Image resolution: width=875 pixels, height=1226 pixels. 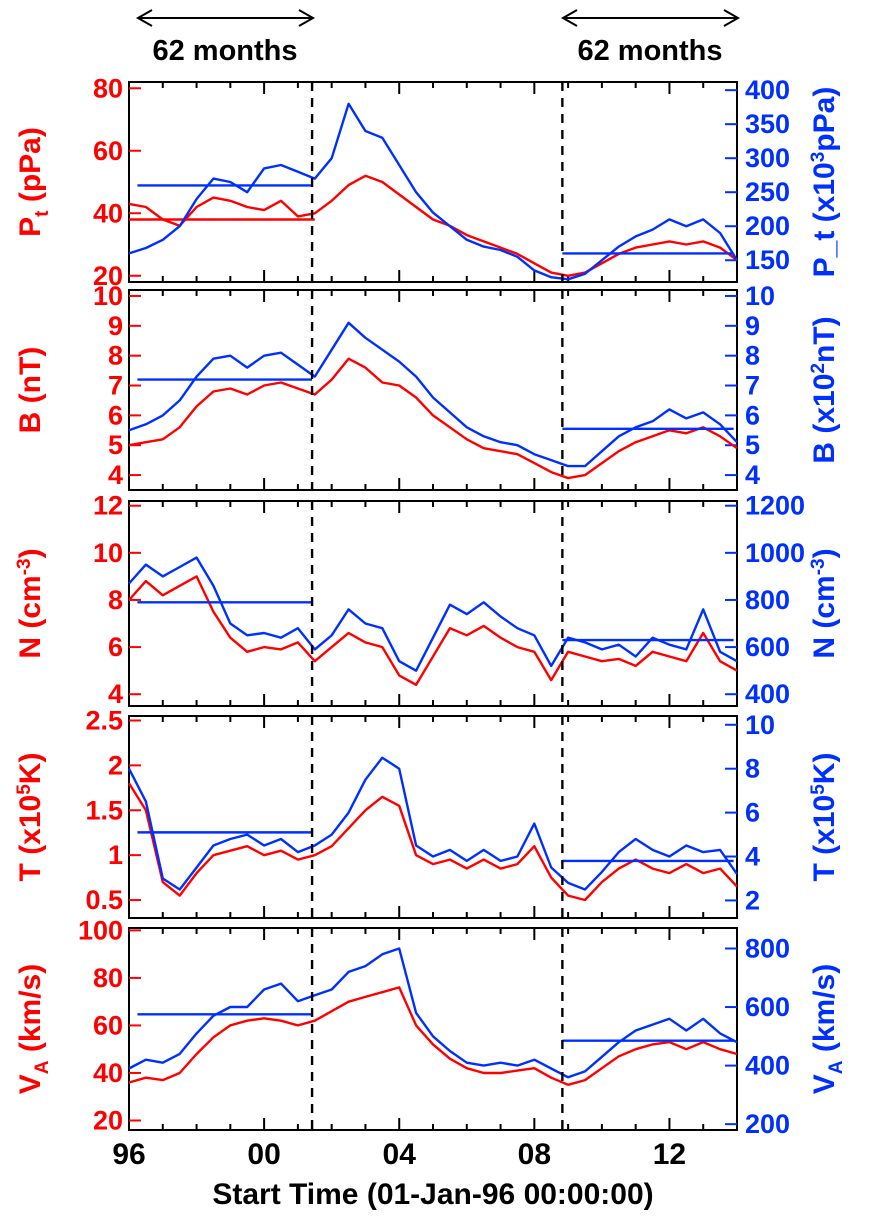 I want to click on x-tick-label: 12, so click(x=669, y=1154).